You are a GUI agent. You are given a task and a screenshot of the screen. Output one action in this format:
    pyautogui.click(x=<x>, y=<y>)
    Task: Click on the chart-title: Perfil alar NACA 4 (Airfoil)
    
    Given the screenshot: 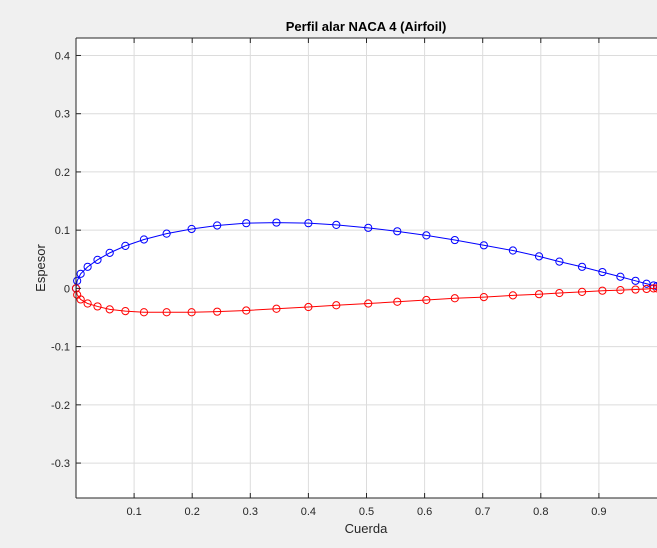 What is the action you would take?
    pyautogui.click(x=366, y=26)
    